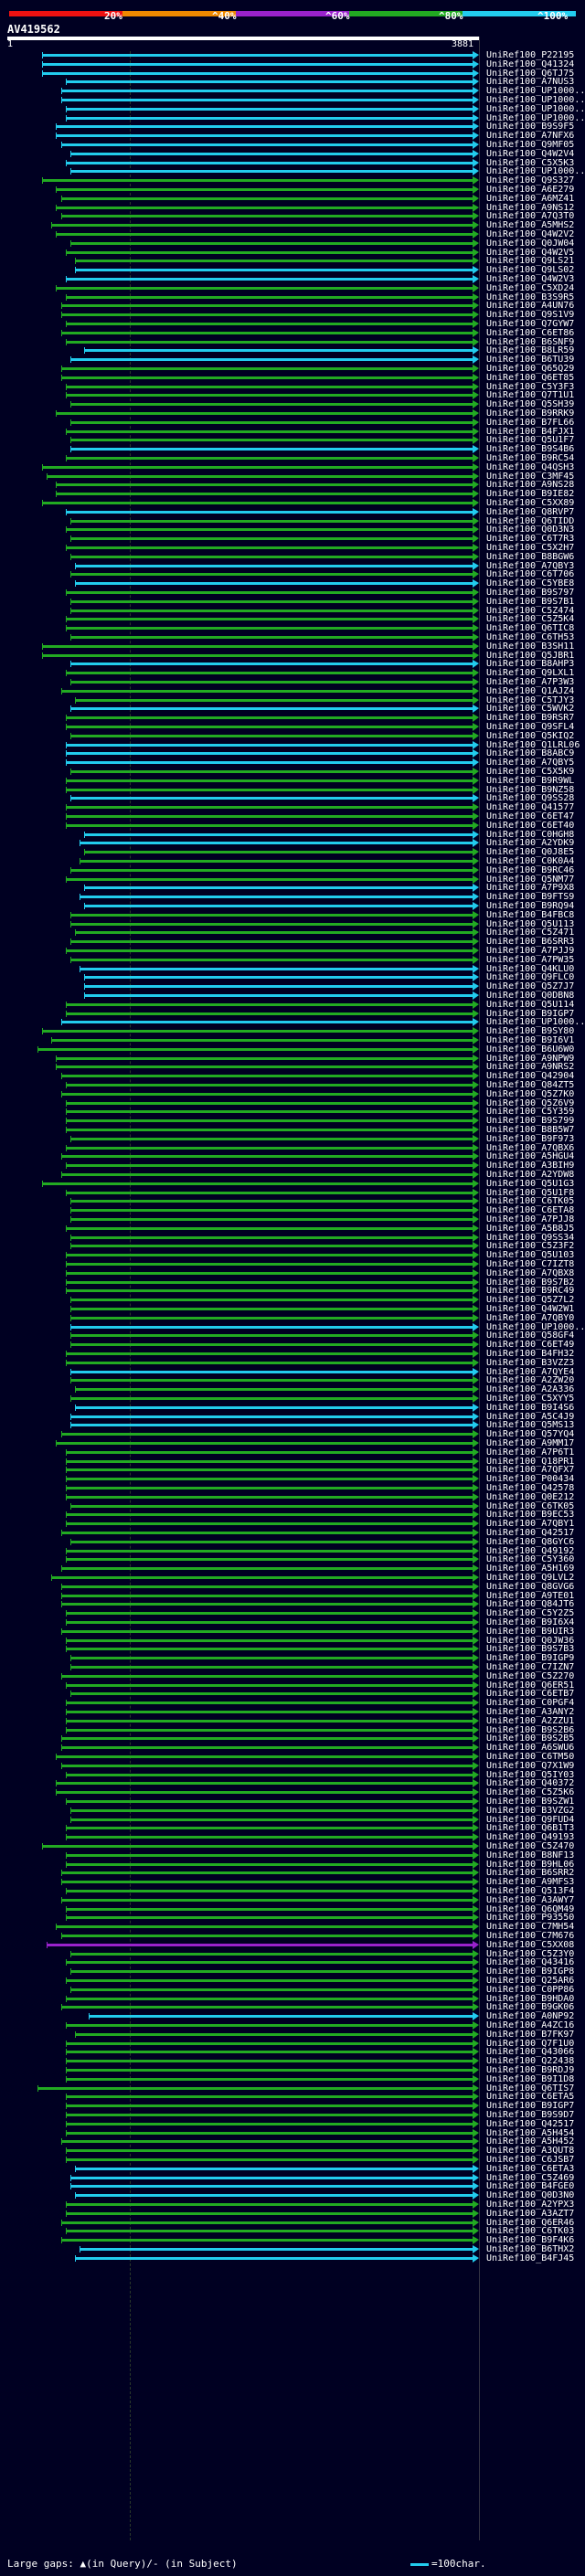 The width and height of the screenshot is (585, 2576). I want to click on hit-label: UniRef100_B9I4S6, so click(531, 1408).